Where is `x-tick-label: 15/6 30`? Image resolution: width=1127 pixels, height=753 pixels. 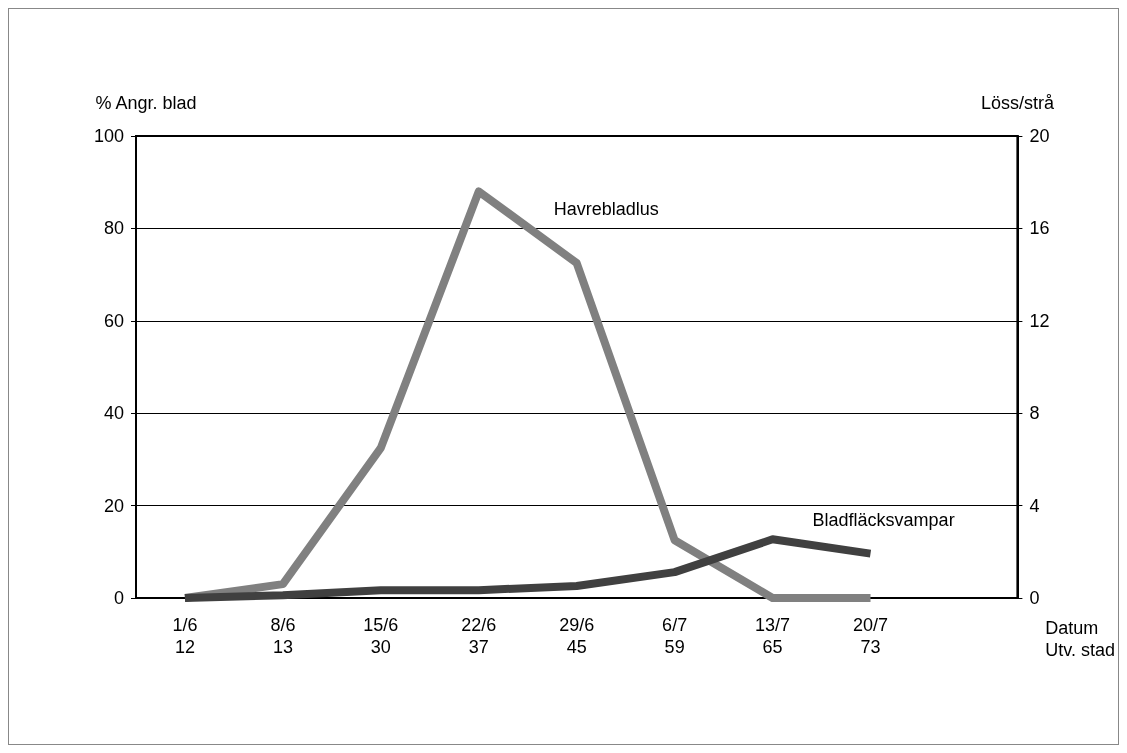 x-tick-label: 15/6 30 is located at coordinates (381, 636).